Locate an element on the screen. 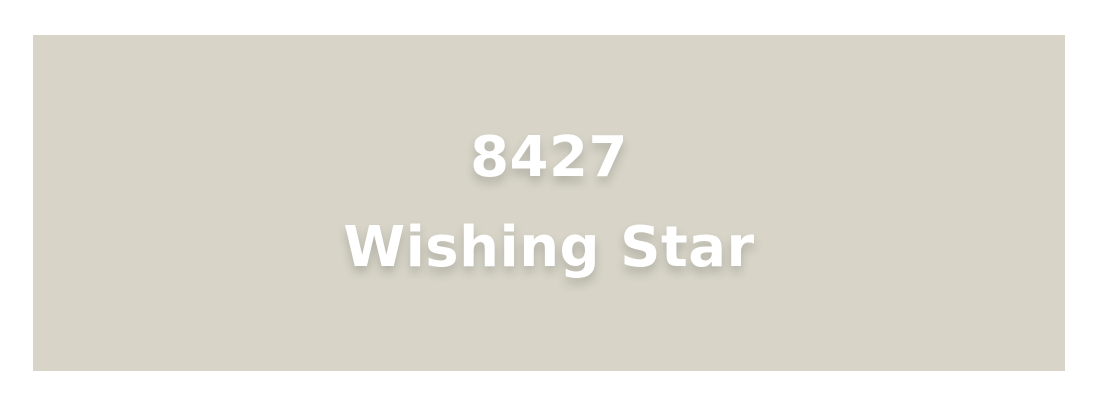  swatch-code: 8427 is located at coordinates (549, 158).